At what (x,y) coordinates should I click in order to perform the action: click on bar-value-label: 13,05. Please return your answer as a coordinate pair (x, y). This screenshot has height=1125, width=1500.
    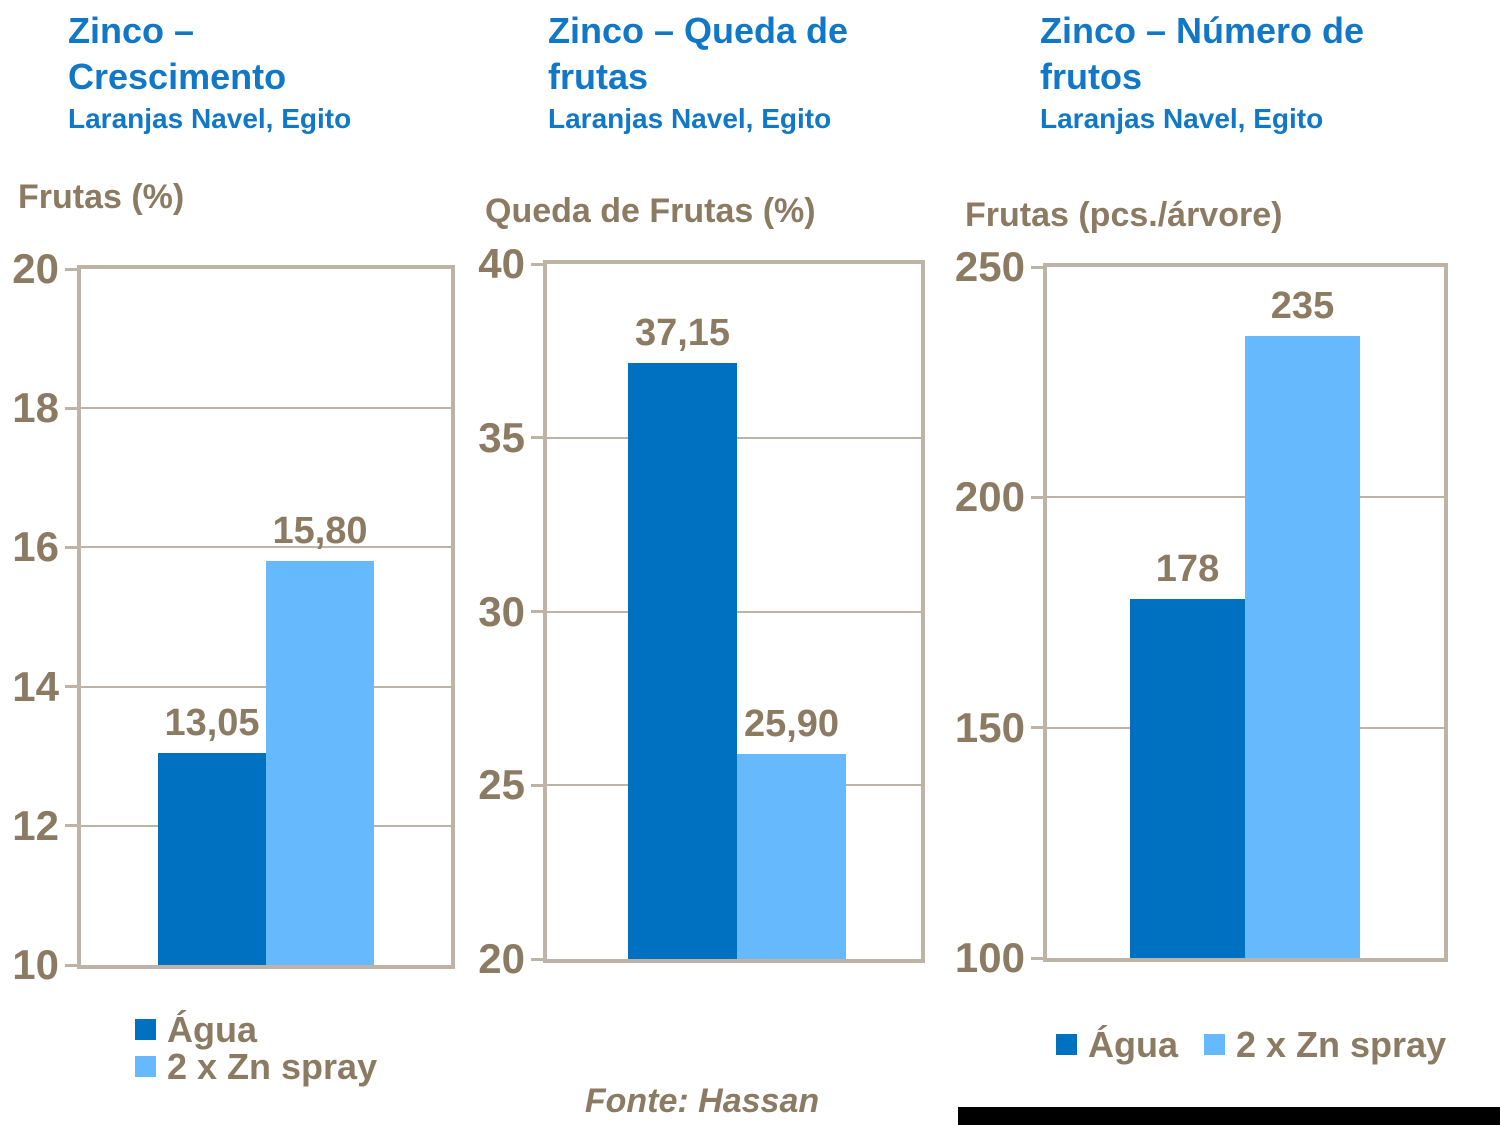
    Looking at the image, I should click on (212, 722).